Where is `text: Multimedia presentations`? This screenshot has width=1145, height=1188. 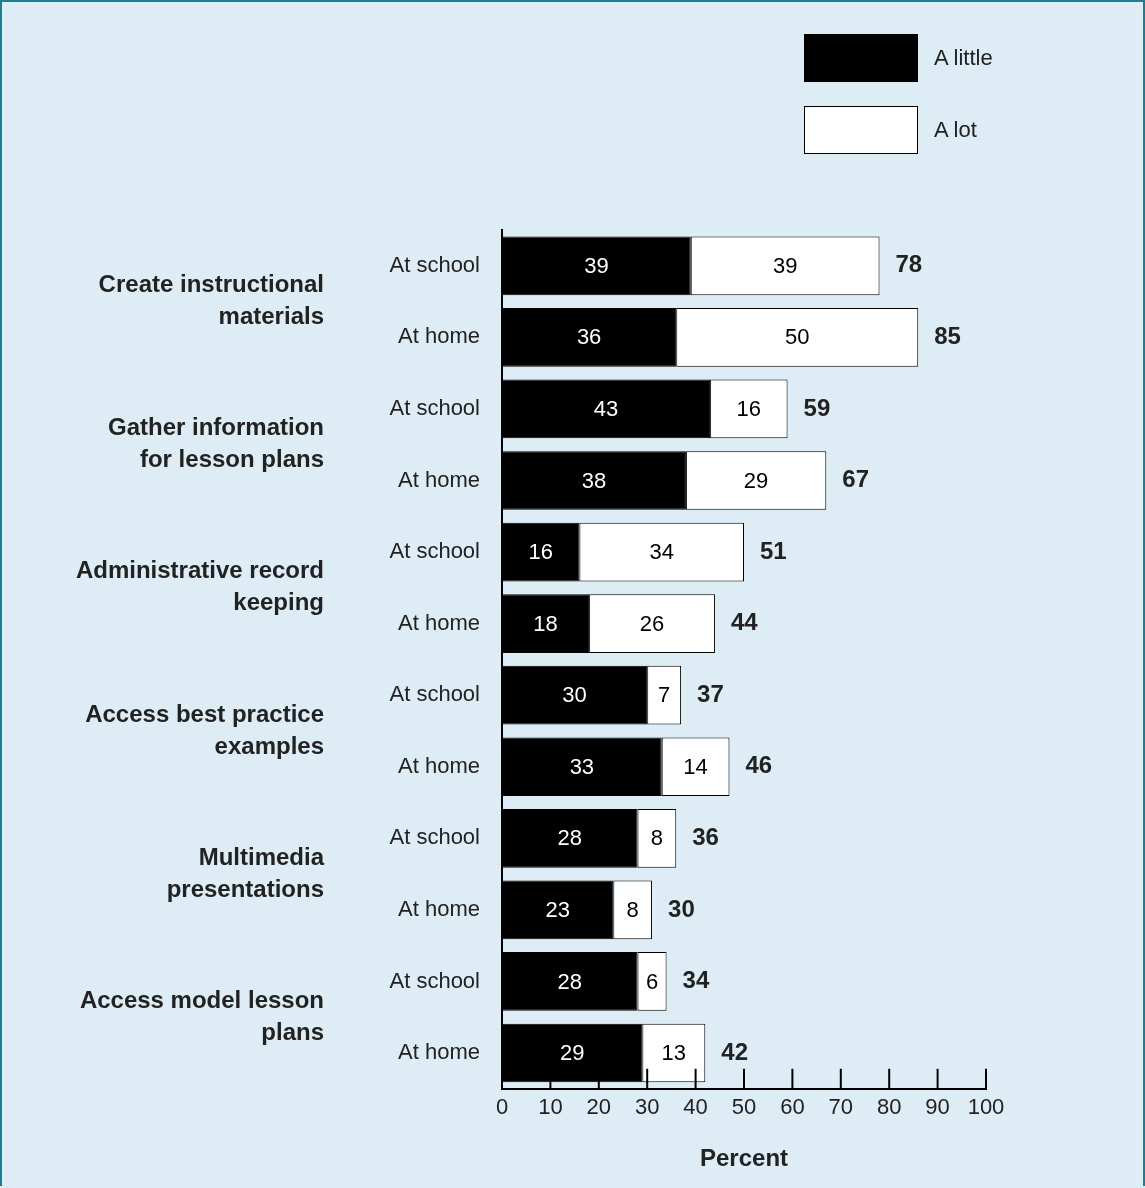 text: Multimedia presentations is located at coordinates (245, 872).